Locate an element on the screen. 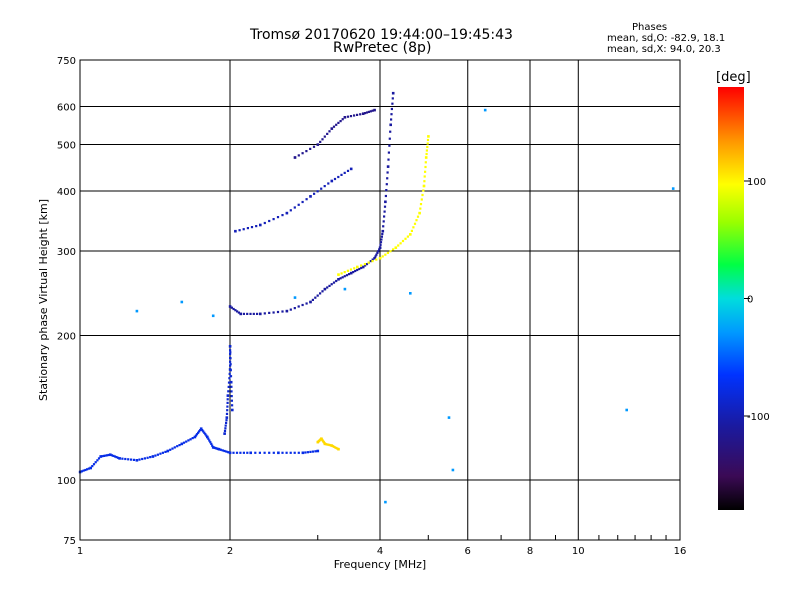 This screenshot has height=600, width=800. x-tick-label: 1 is located at coordinates (80, 551).